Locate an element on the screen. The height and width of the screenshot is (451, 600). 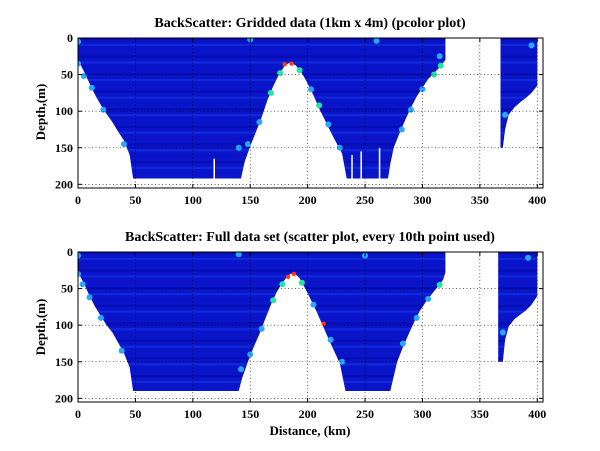
y-tick-label: 0 is located at coordinates (70, 38).